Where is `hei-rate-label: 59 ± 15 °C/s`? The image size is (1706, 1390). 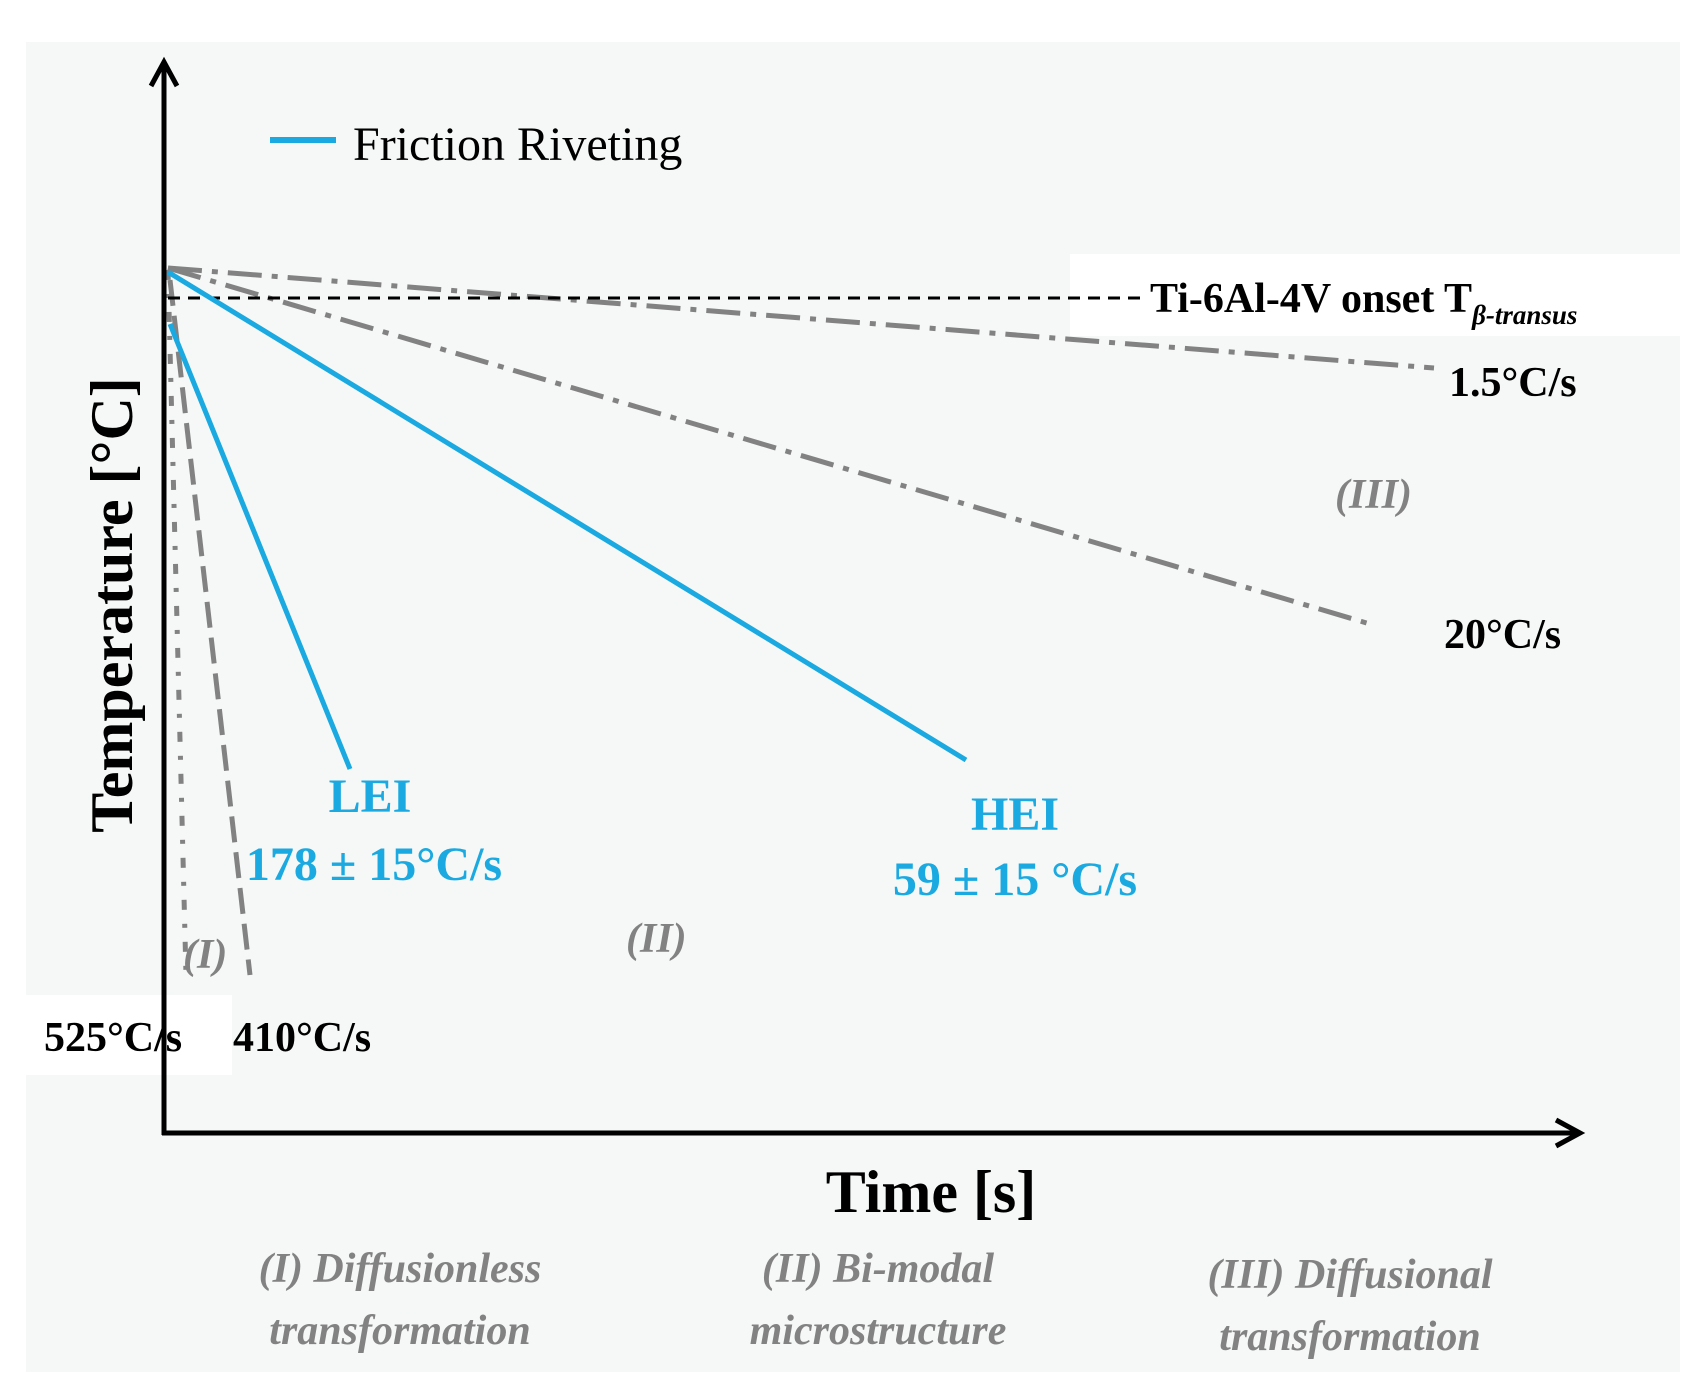
hei-rate-label: 59 ± 15 °C/s is located at coordinates (1015, 879).